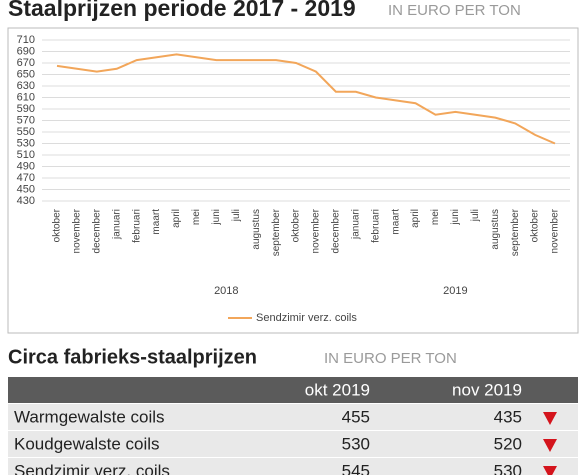 The image size is (585, 475). What do you see at coordinates (337, 389) in the screenshot?
I see `table-header-cell: okt 2019` at bounding box center [337, 389].